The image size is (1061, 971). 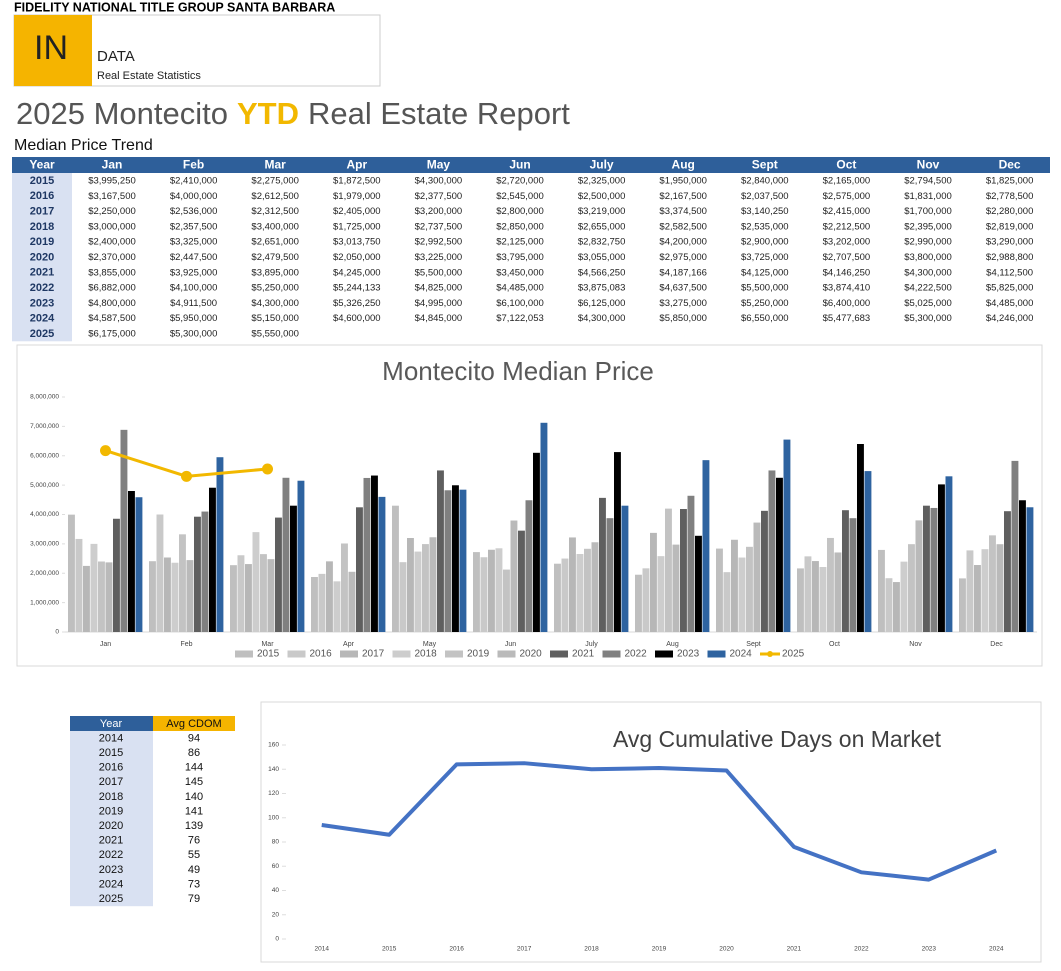 I want to click on price-cell: $1,825,000, so click(x=1010, y=181).